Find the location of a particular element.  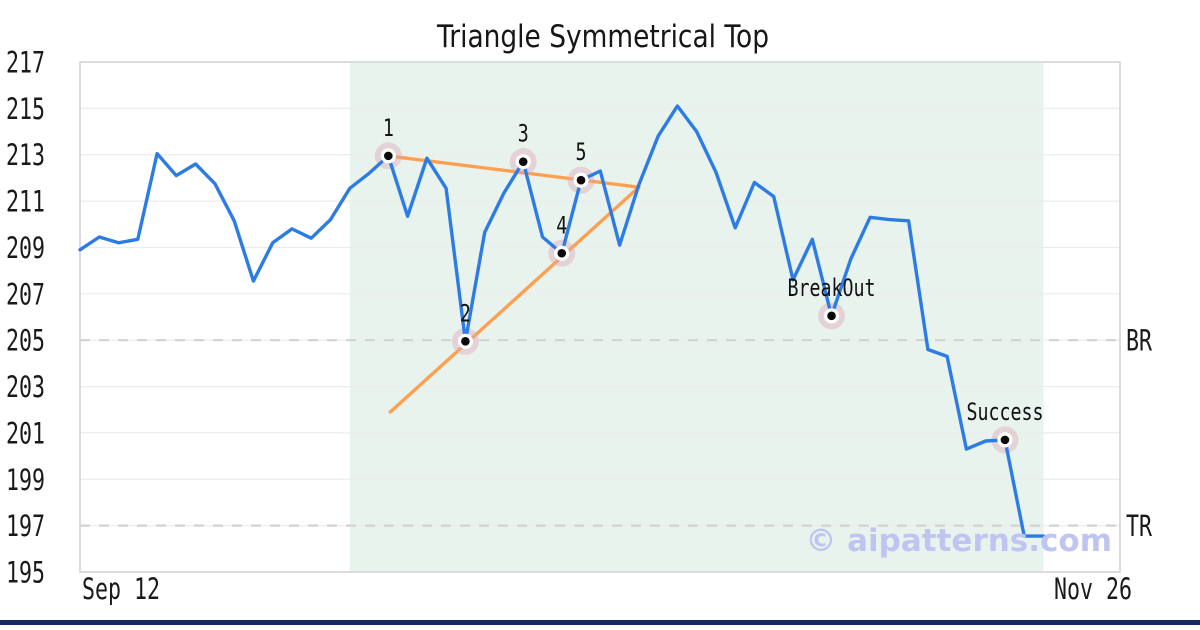

y-tick-label-215: 215 is located at coordinates (25, 109).